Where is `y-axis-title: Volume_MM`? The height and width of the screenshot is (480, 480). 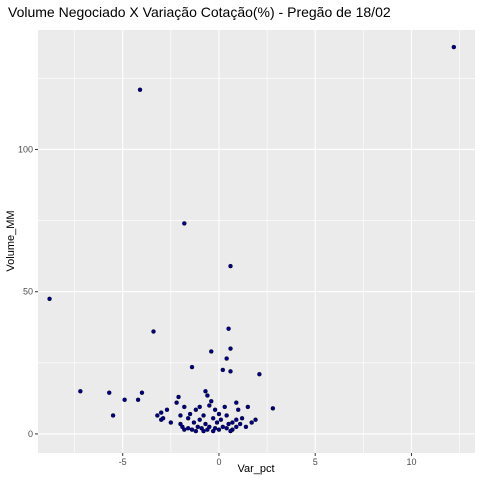
y-axis-title: Volume_MM is located at coordinates (11, 240).